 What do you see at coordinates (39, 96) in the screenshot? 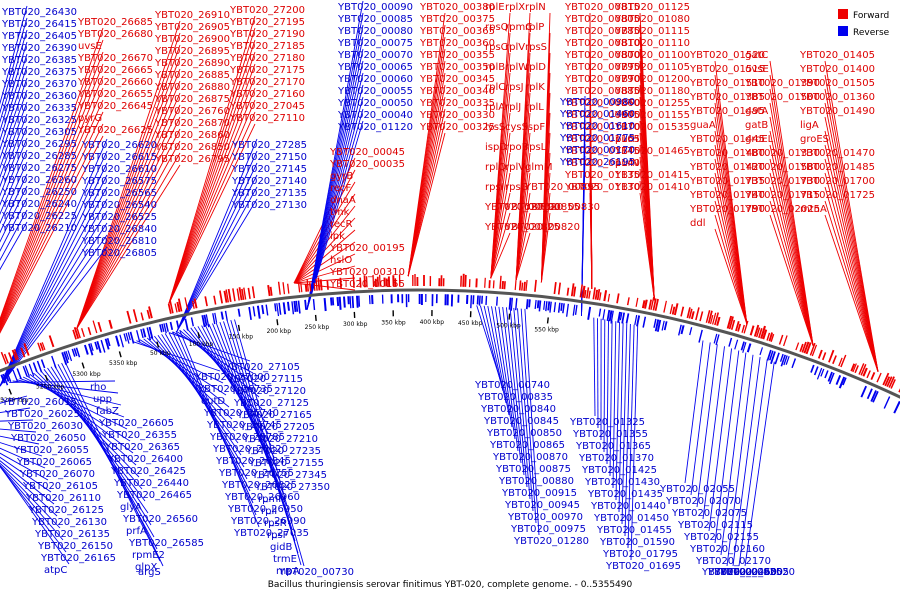
I see `reverse-gene-label: YBT020_26360` at bounding box center [39, 96].